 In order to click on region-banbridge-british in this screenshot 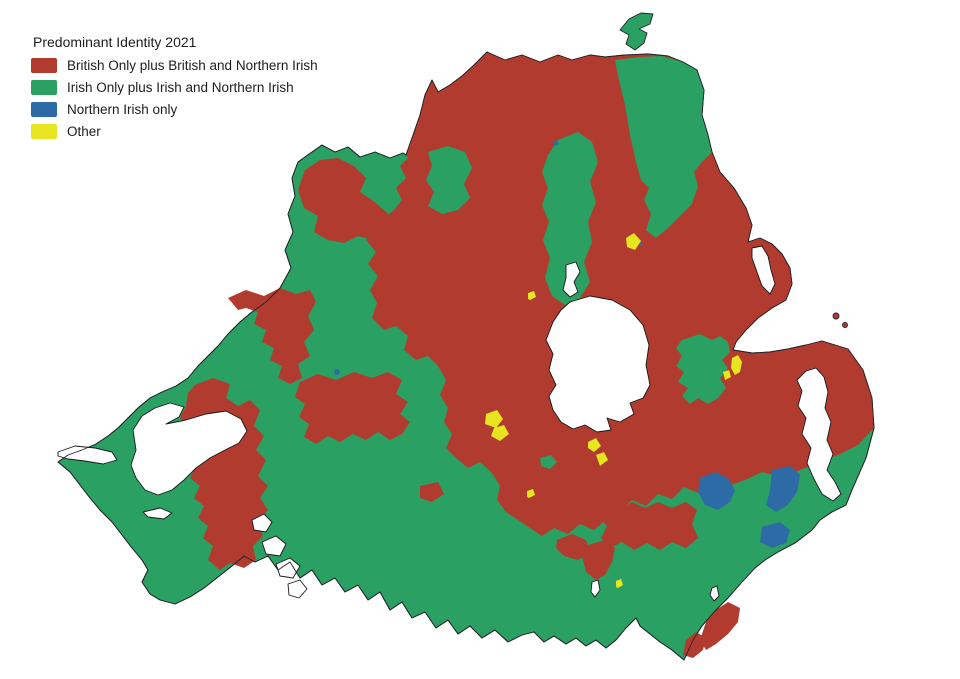, I will do `click(598, 560)`.